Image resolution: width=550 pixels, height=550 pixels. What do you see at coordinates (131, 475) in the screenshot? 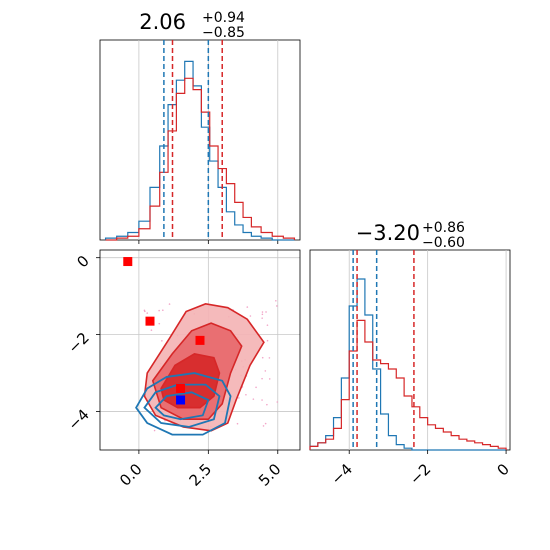
I see `scatter-x-tick-label: 0.0` at bounding box center [131, 475].